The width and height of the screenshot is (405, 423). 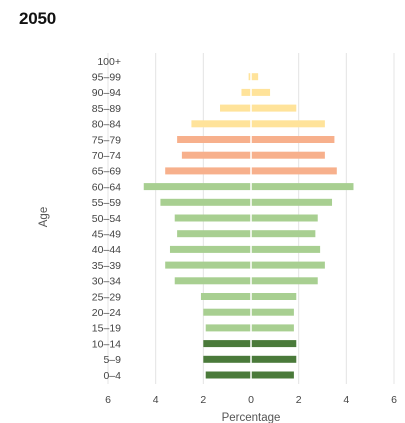 What do you see at coordinates (112, 360) in the screenshot?
I see `y-tick-label: 5–9` at bounding box center [112, 360].